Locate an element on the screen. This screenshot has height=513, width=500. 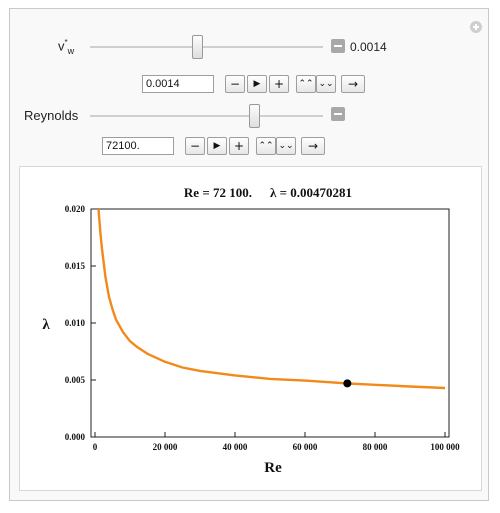
y-axis-ticks: 0.000 0.005 0.010 0.015 0.020 is located at coordinates (80, 323).